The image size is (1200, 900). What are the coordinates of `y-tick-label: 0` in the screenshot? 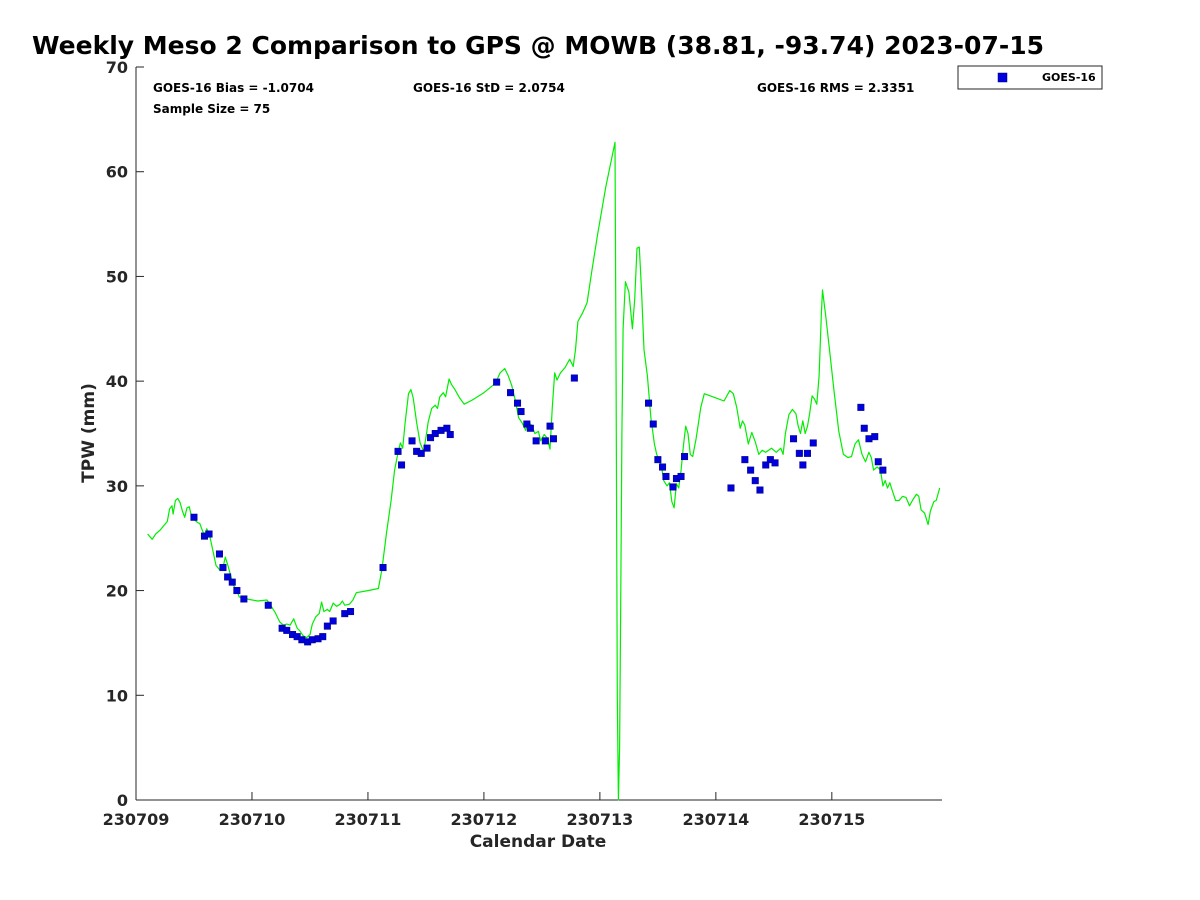 It's located at (122, 800).